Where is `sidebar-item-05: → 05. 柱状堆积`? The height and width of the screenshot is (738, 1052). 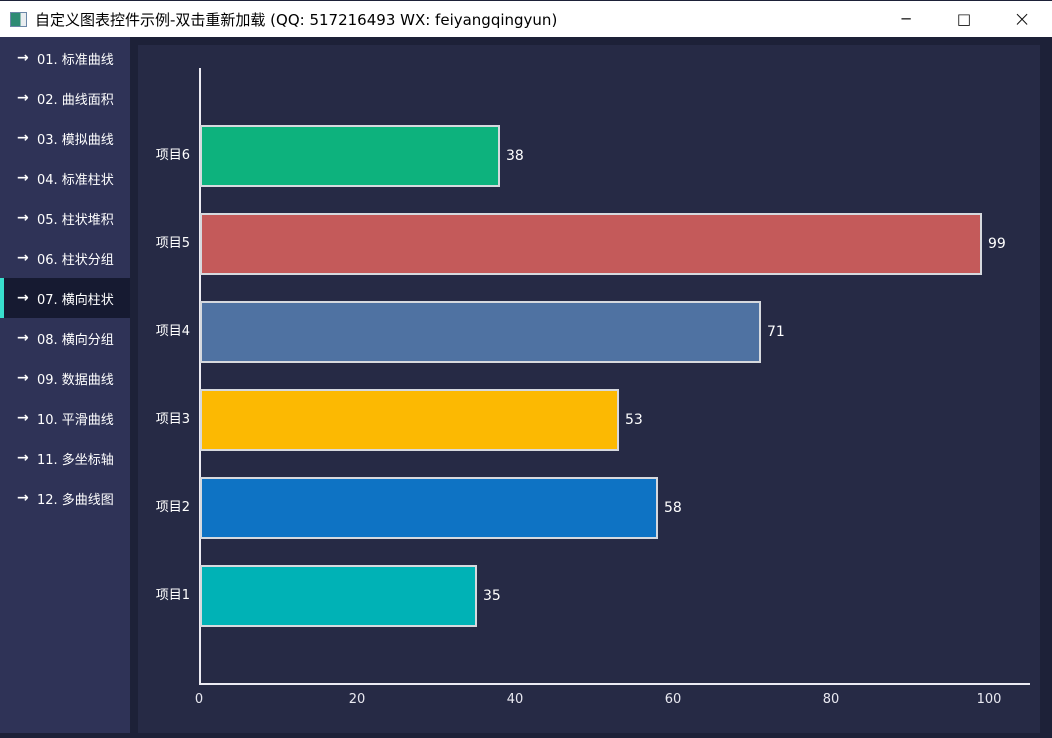
sidebar-item-05: → 05. 柱状堆积 is located at coordinates (65, 218).